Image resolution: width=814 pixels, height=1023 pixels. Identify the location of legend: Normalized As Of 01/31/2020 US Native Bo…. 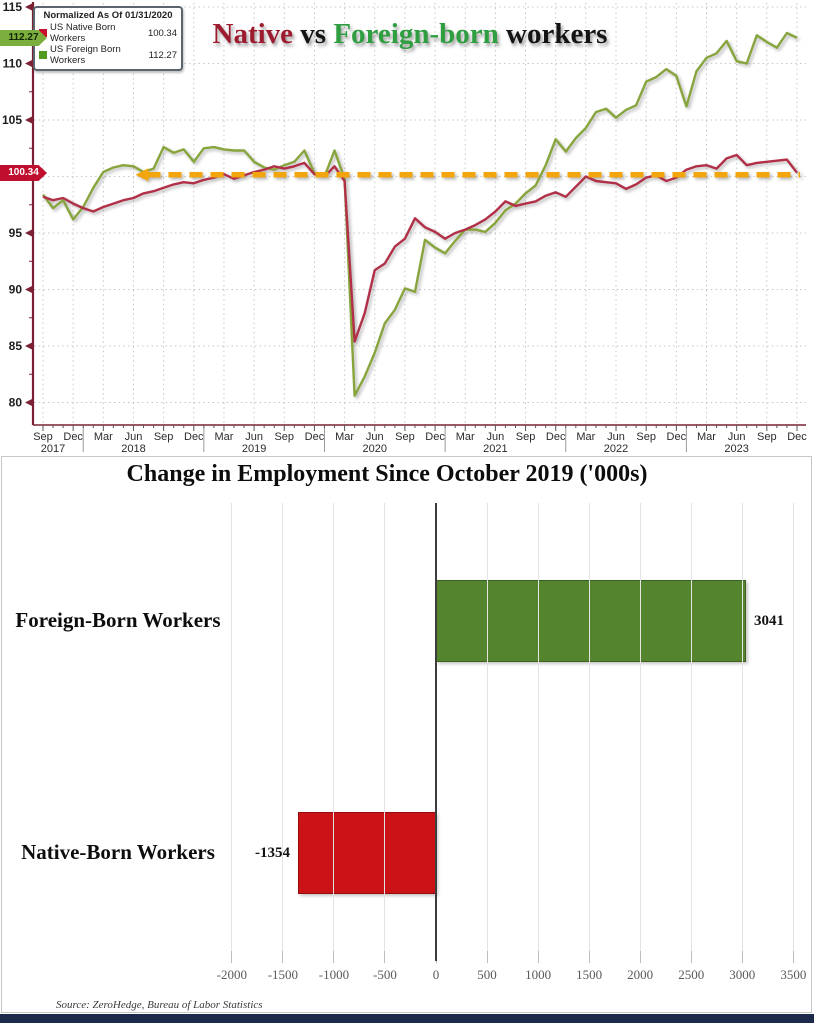
(108, 38).